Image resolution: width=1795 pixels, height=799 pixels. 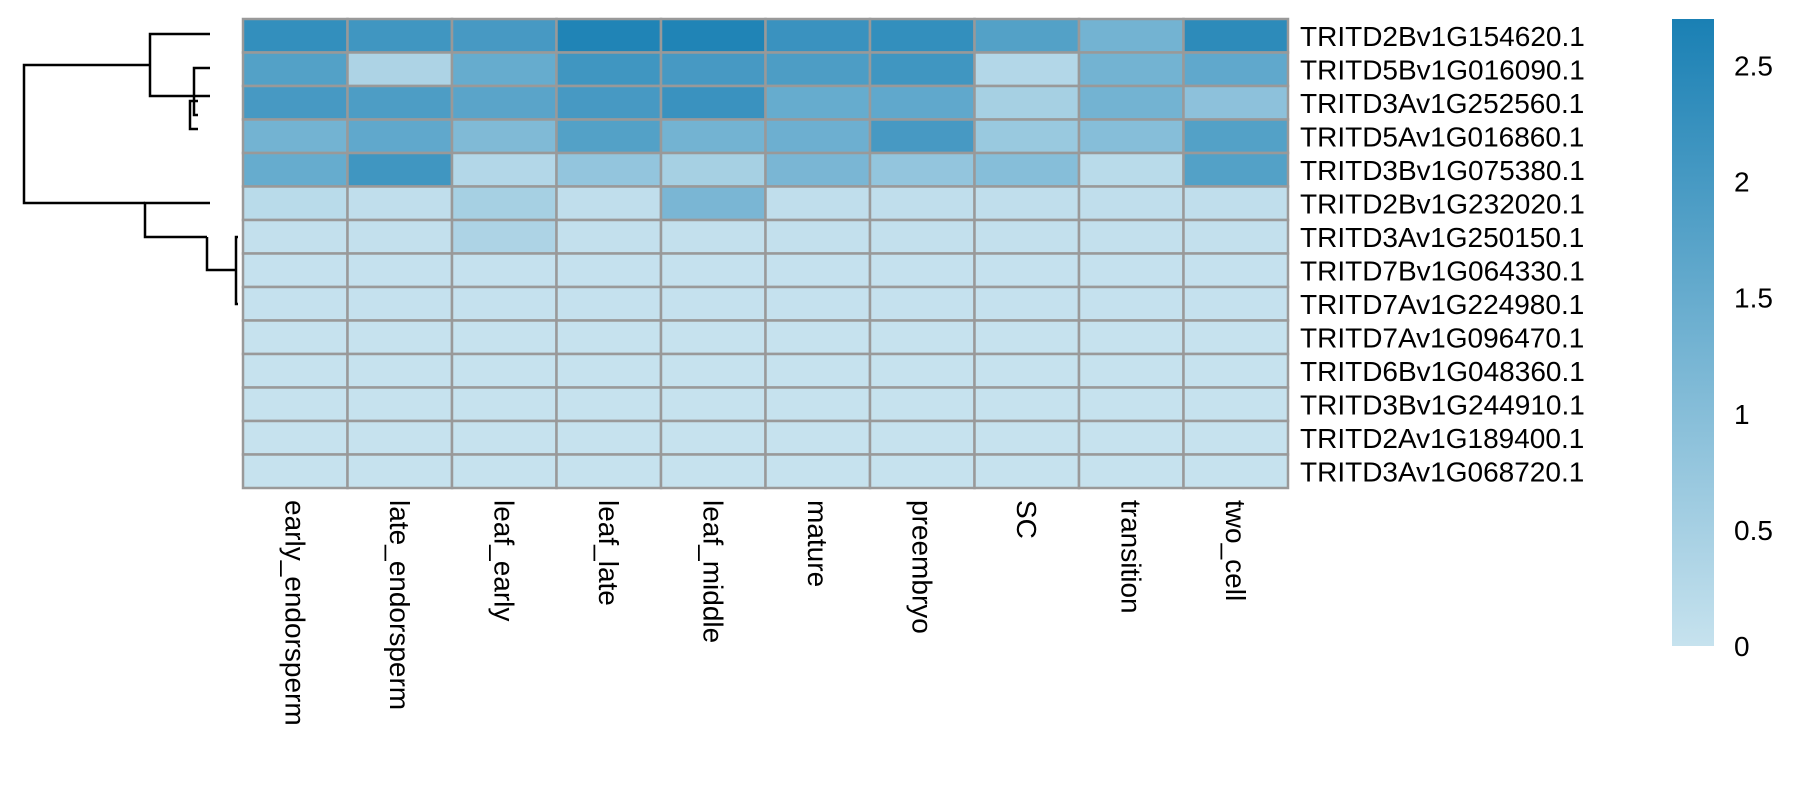 I want to click on column-label: leaf_middle, so click(x=712, y=571).